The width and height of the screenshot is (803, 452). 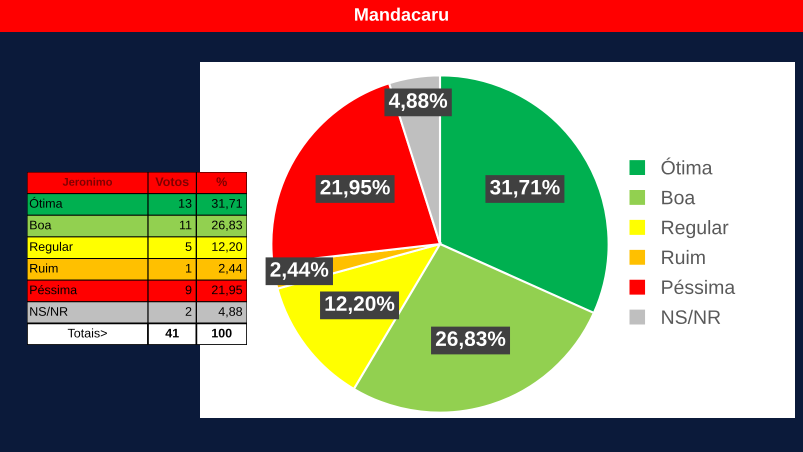 What do you see at coordinates (41, 225) in the screenshot?
I see `category-label: Boa` at bounding box center [41, 225].